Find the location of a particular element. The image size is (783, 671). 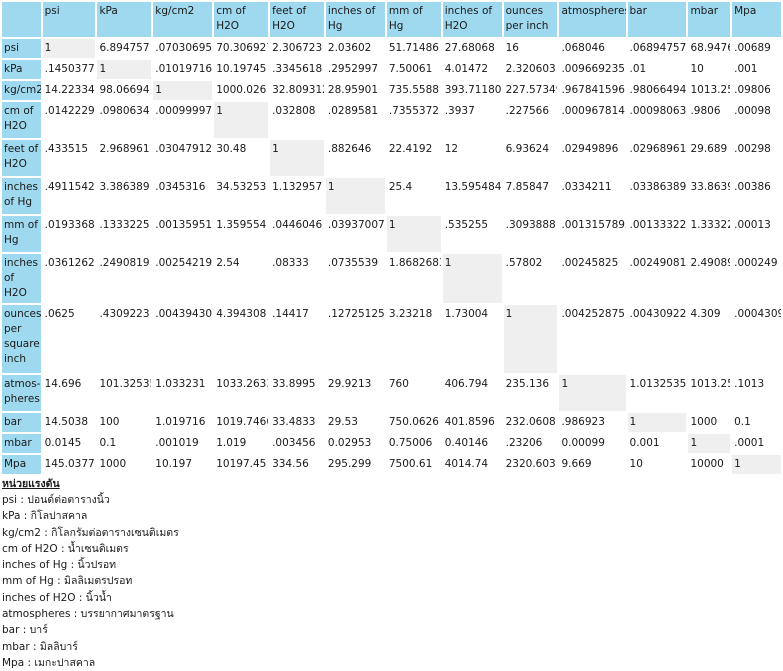

table-cell: .00689 is located at coordinates (756, 48).